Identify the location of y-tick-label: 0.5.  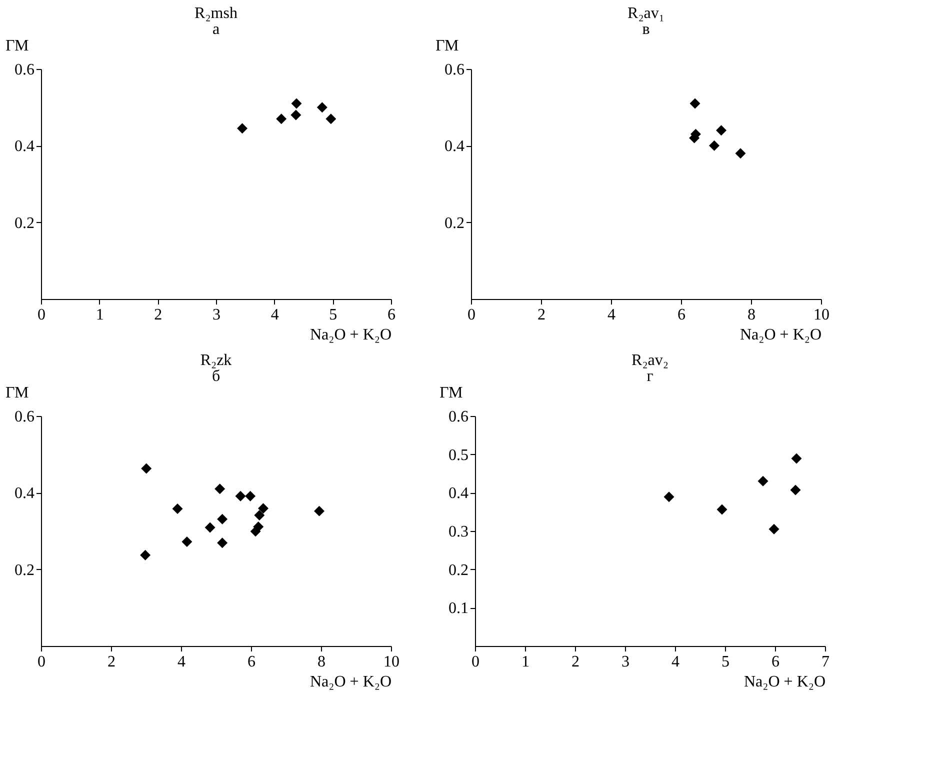
(458, 455).